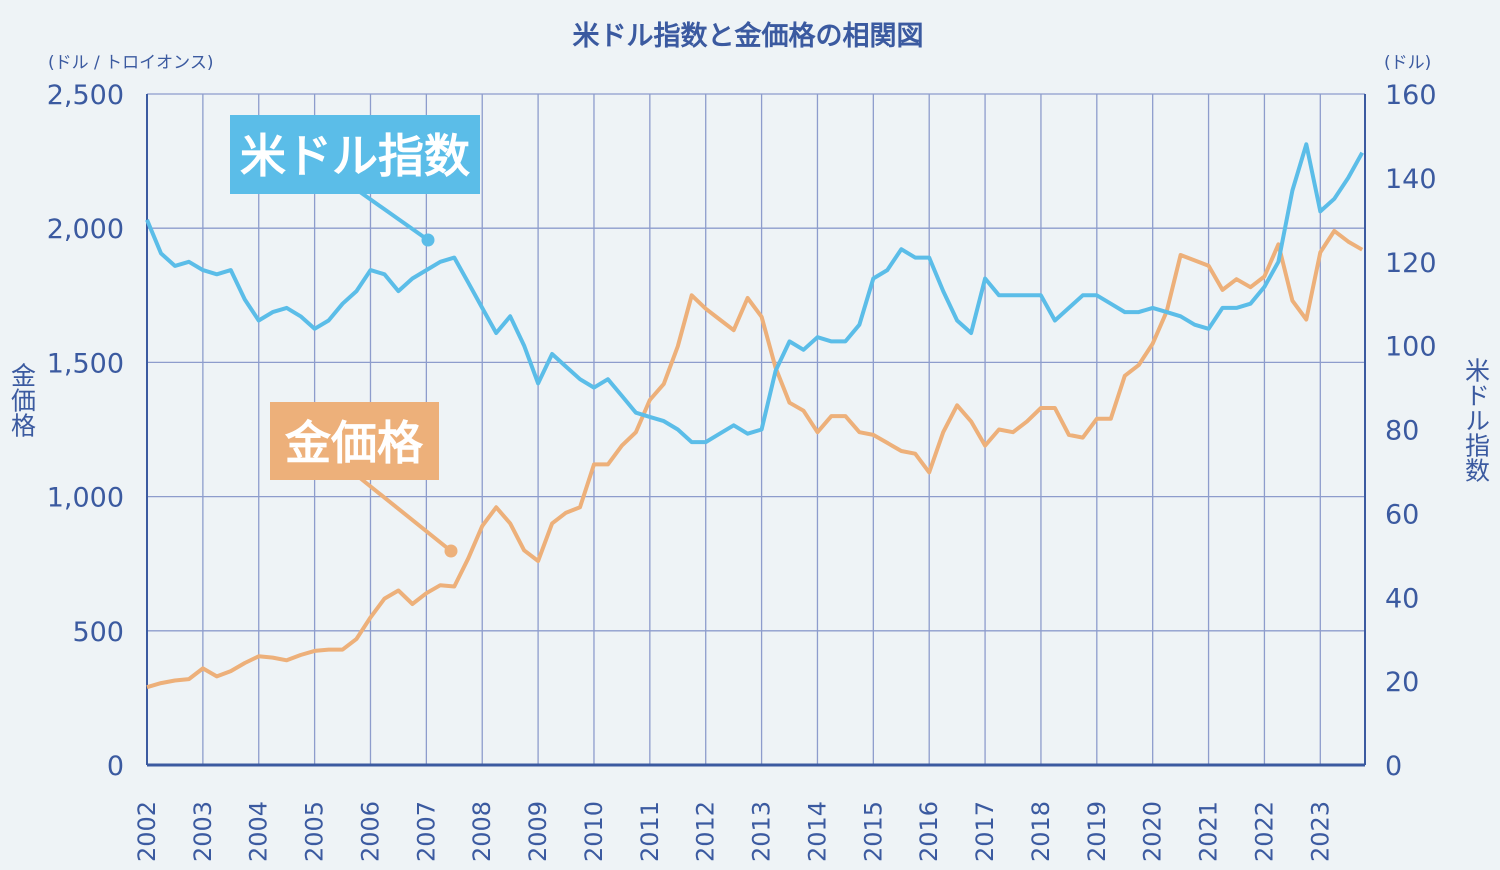  I want to click on x-axis-tick-label: 2021, so click(1209, 831).